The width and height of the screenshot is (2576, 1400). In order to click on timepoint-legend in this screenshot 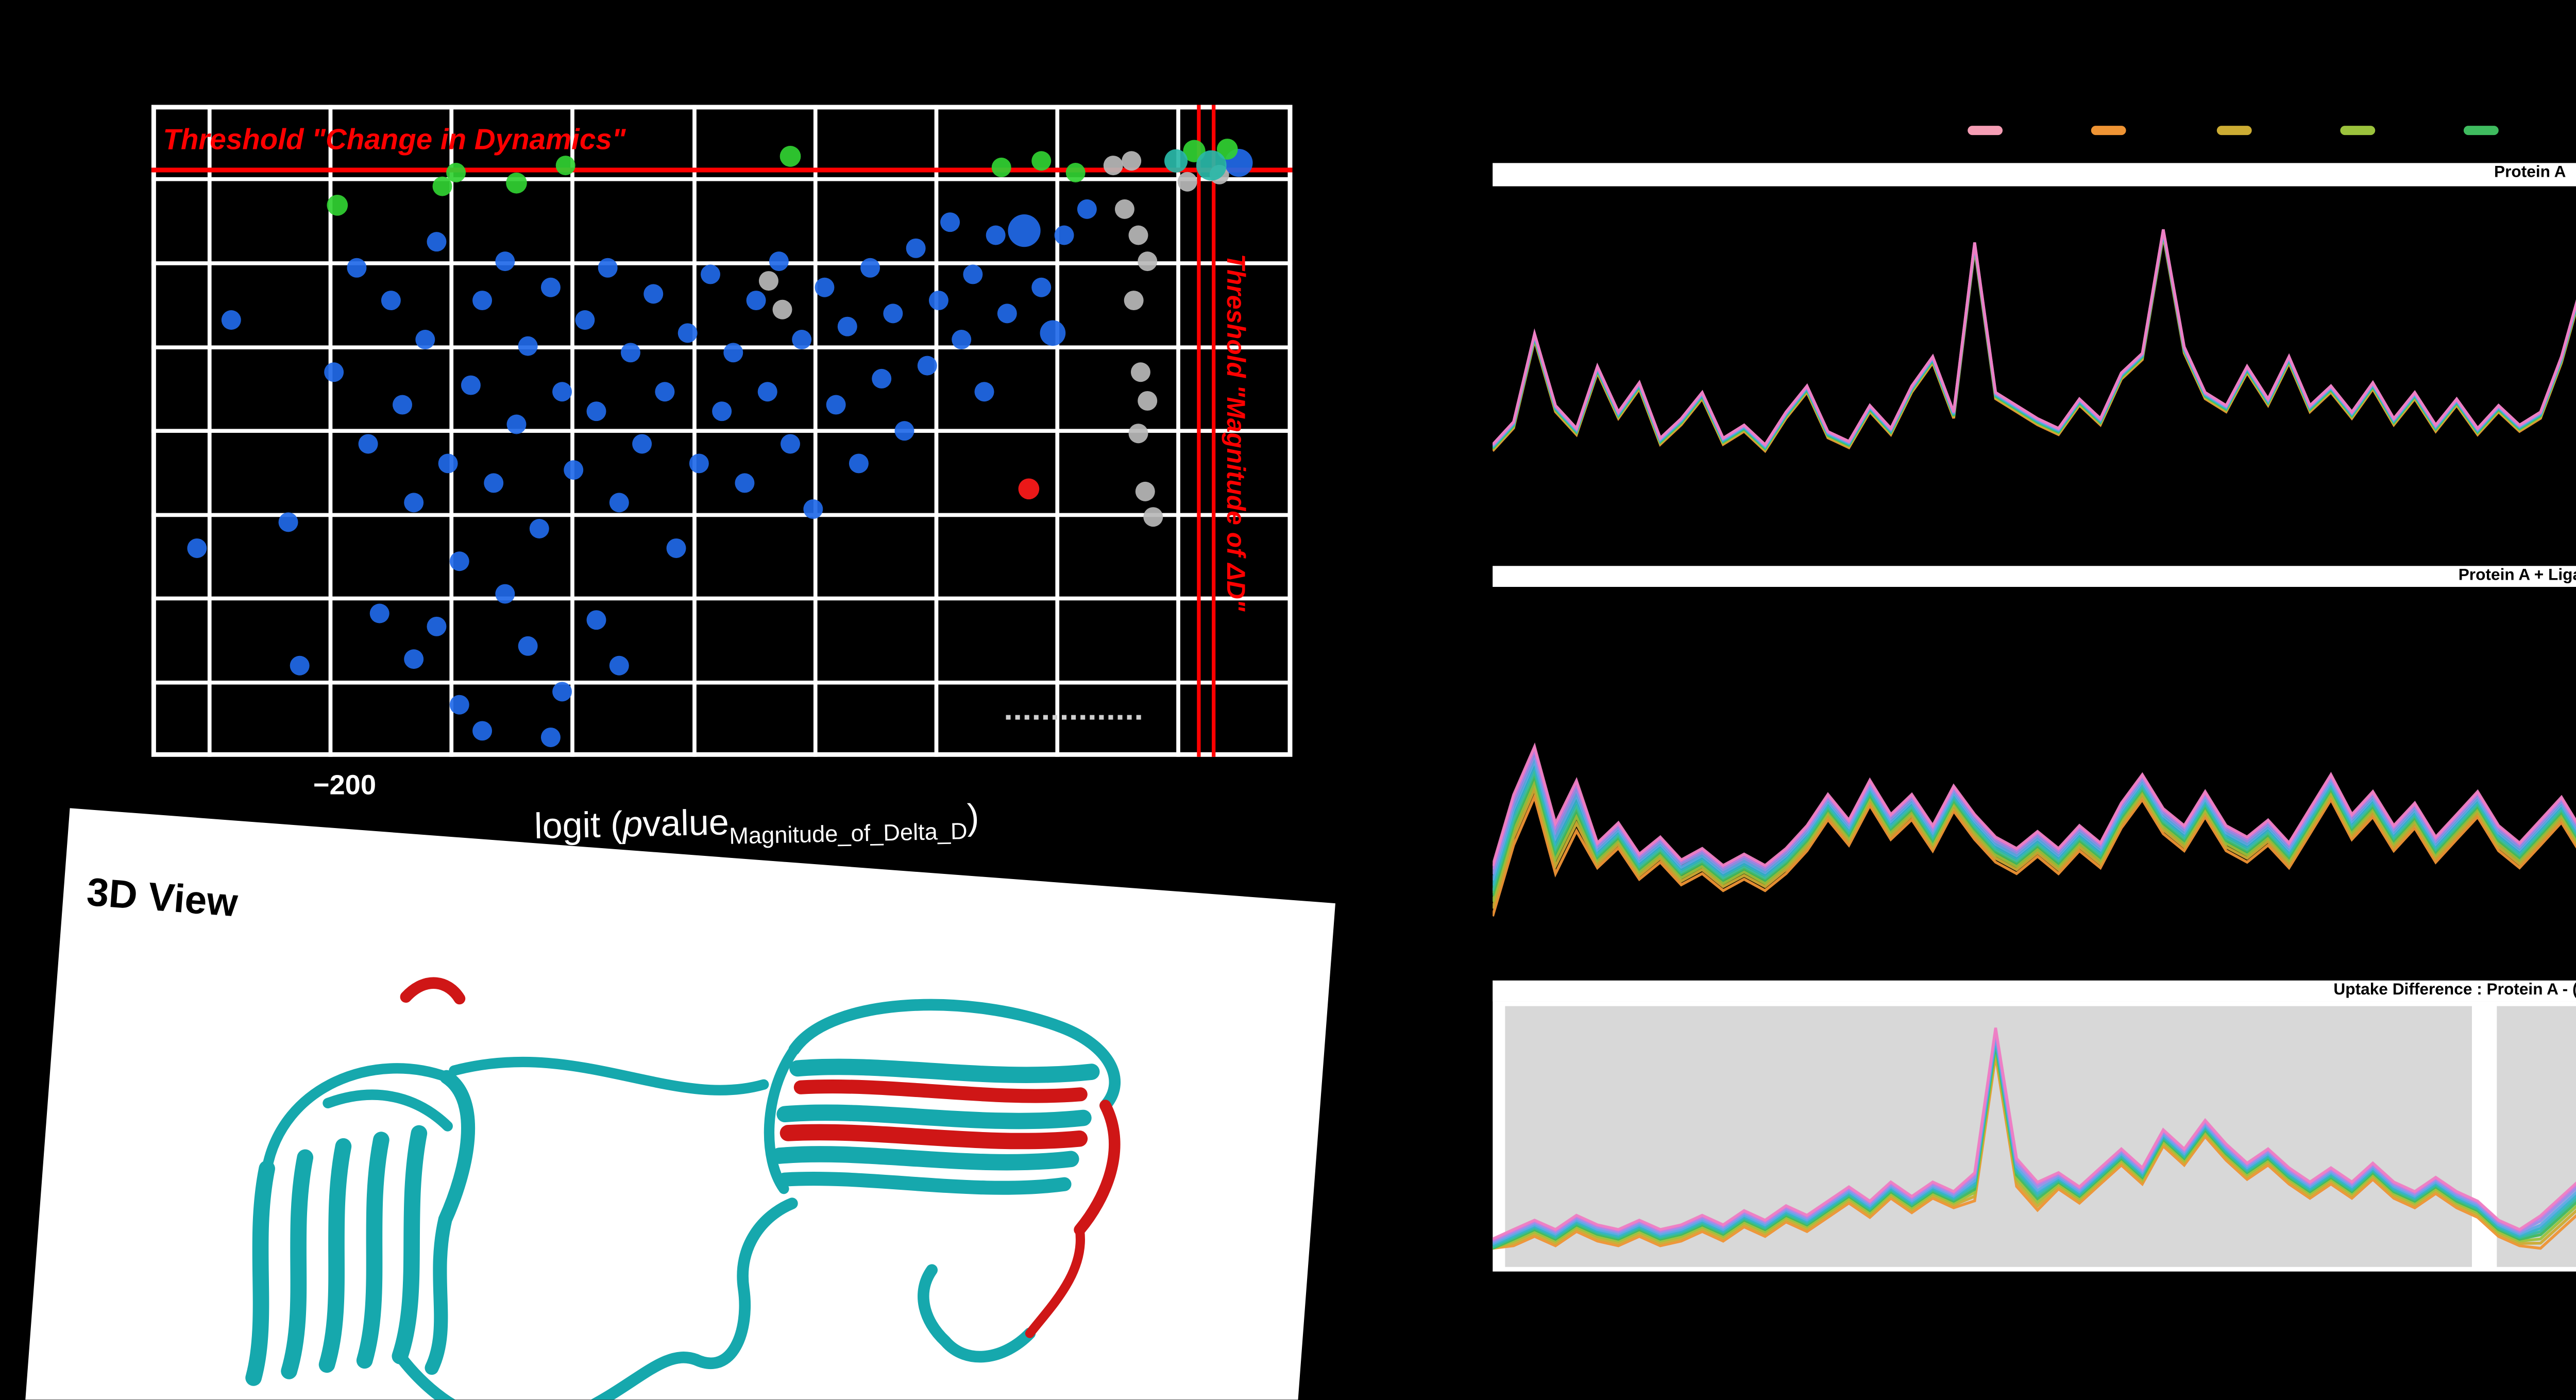, I will do `click(2272, 131)`.